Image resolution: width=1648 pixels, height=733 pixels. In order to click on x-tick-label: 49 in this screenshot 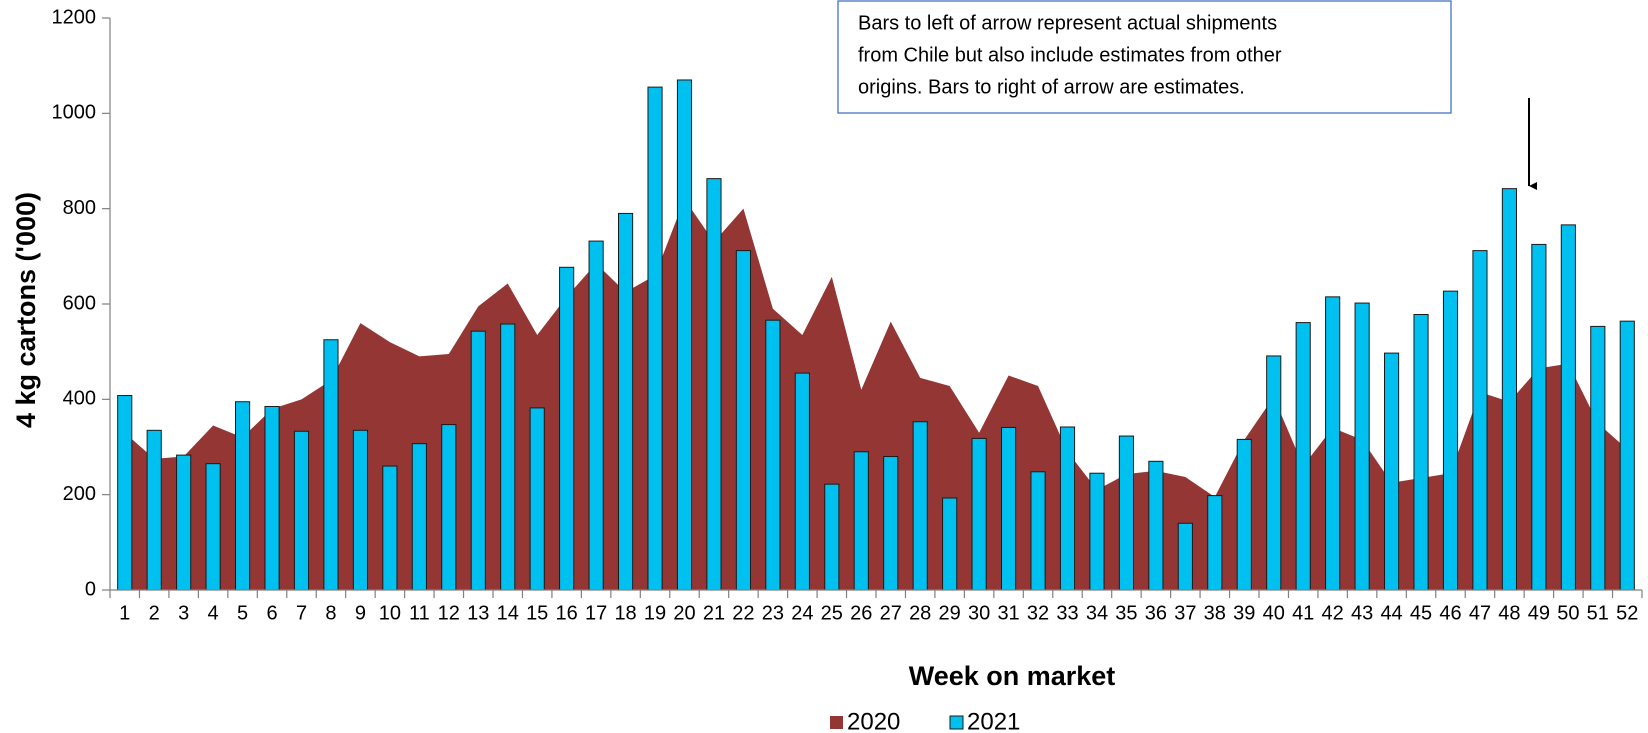, I will do `click(1539, 613)`.